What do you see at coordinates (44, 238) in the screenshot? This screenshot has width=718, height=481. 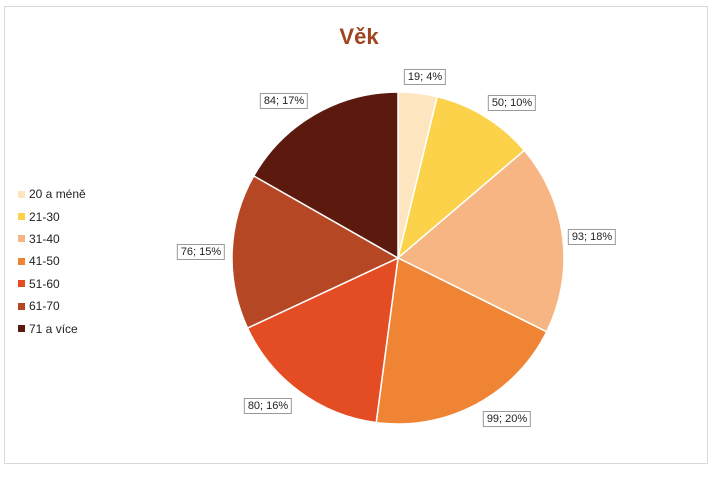 I see `legend-label: 31-40` at bounding box center [44, 238].